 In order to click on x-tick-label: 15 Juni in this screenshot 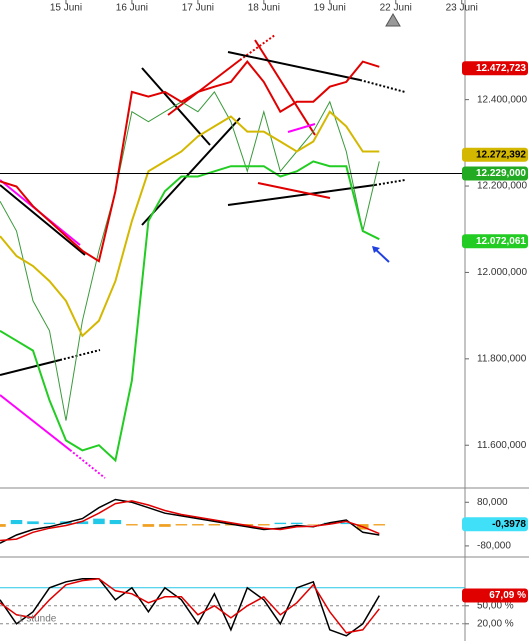, I will do `click(66, 8)`.